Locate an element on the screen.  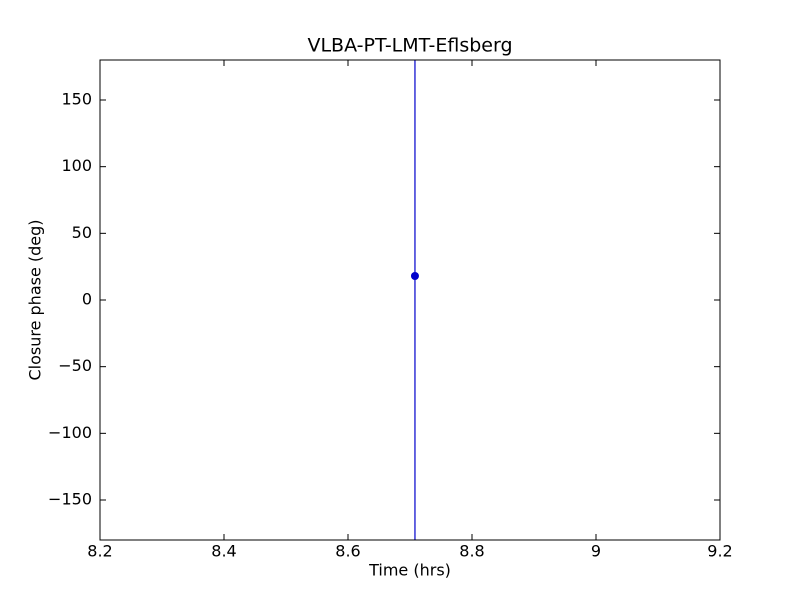
x-axis-label: Time (hrs) is located at coordinates (409, 570).